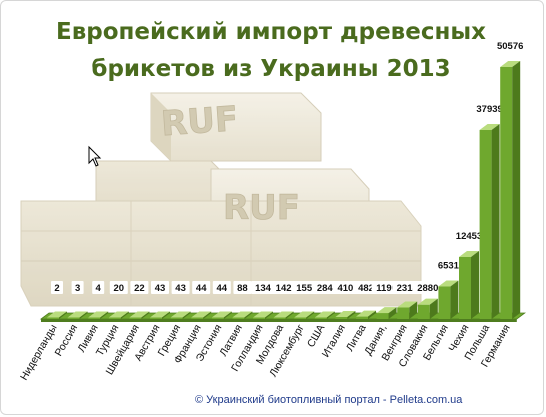 This screenshot has height=417, width=546. I want to click on data-label-text: 22, so click(139, 288).